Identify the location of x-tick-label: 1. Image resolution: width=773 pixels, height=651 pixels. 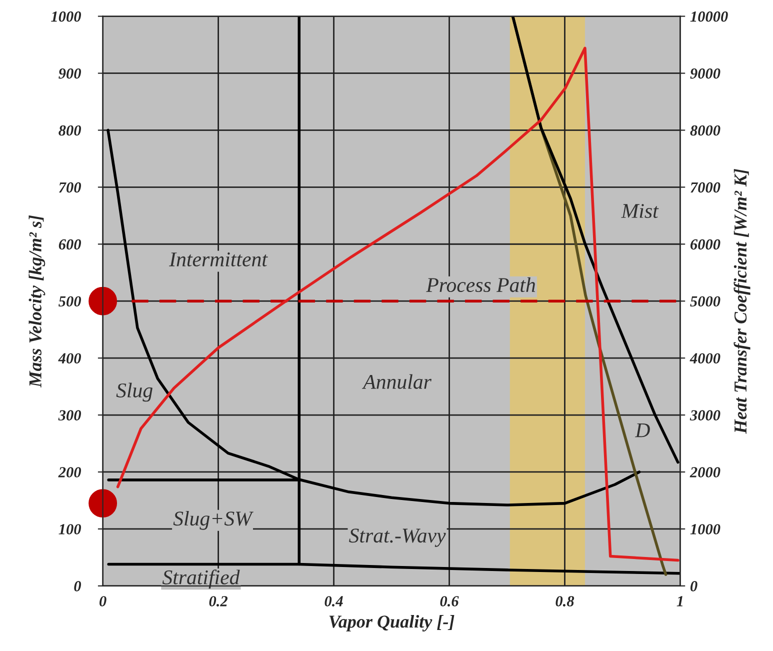
(679, 601).